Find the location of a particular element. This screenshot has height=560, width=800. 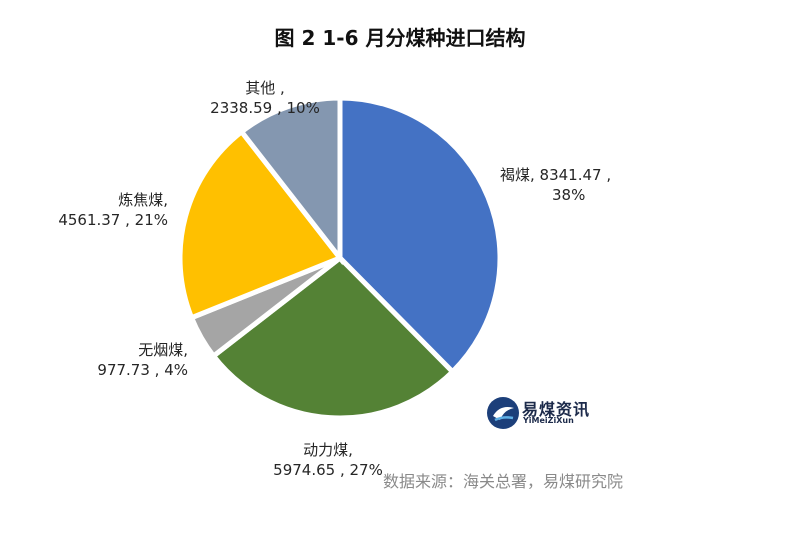

logo: 易煤资讯 YiMeiZiXun is located at coordinates (546, 413).